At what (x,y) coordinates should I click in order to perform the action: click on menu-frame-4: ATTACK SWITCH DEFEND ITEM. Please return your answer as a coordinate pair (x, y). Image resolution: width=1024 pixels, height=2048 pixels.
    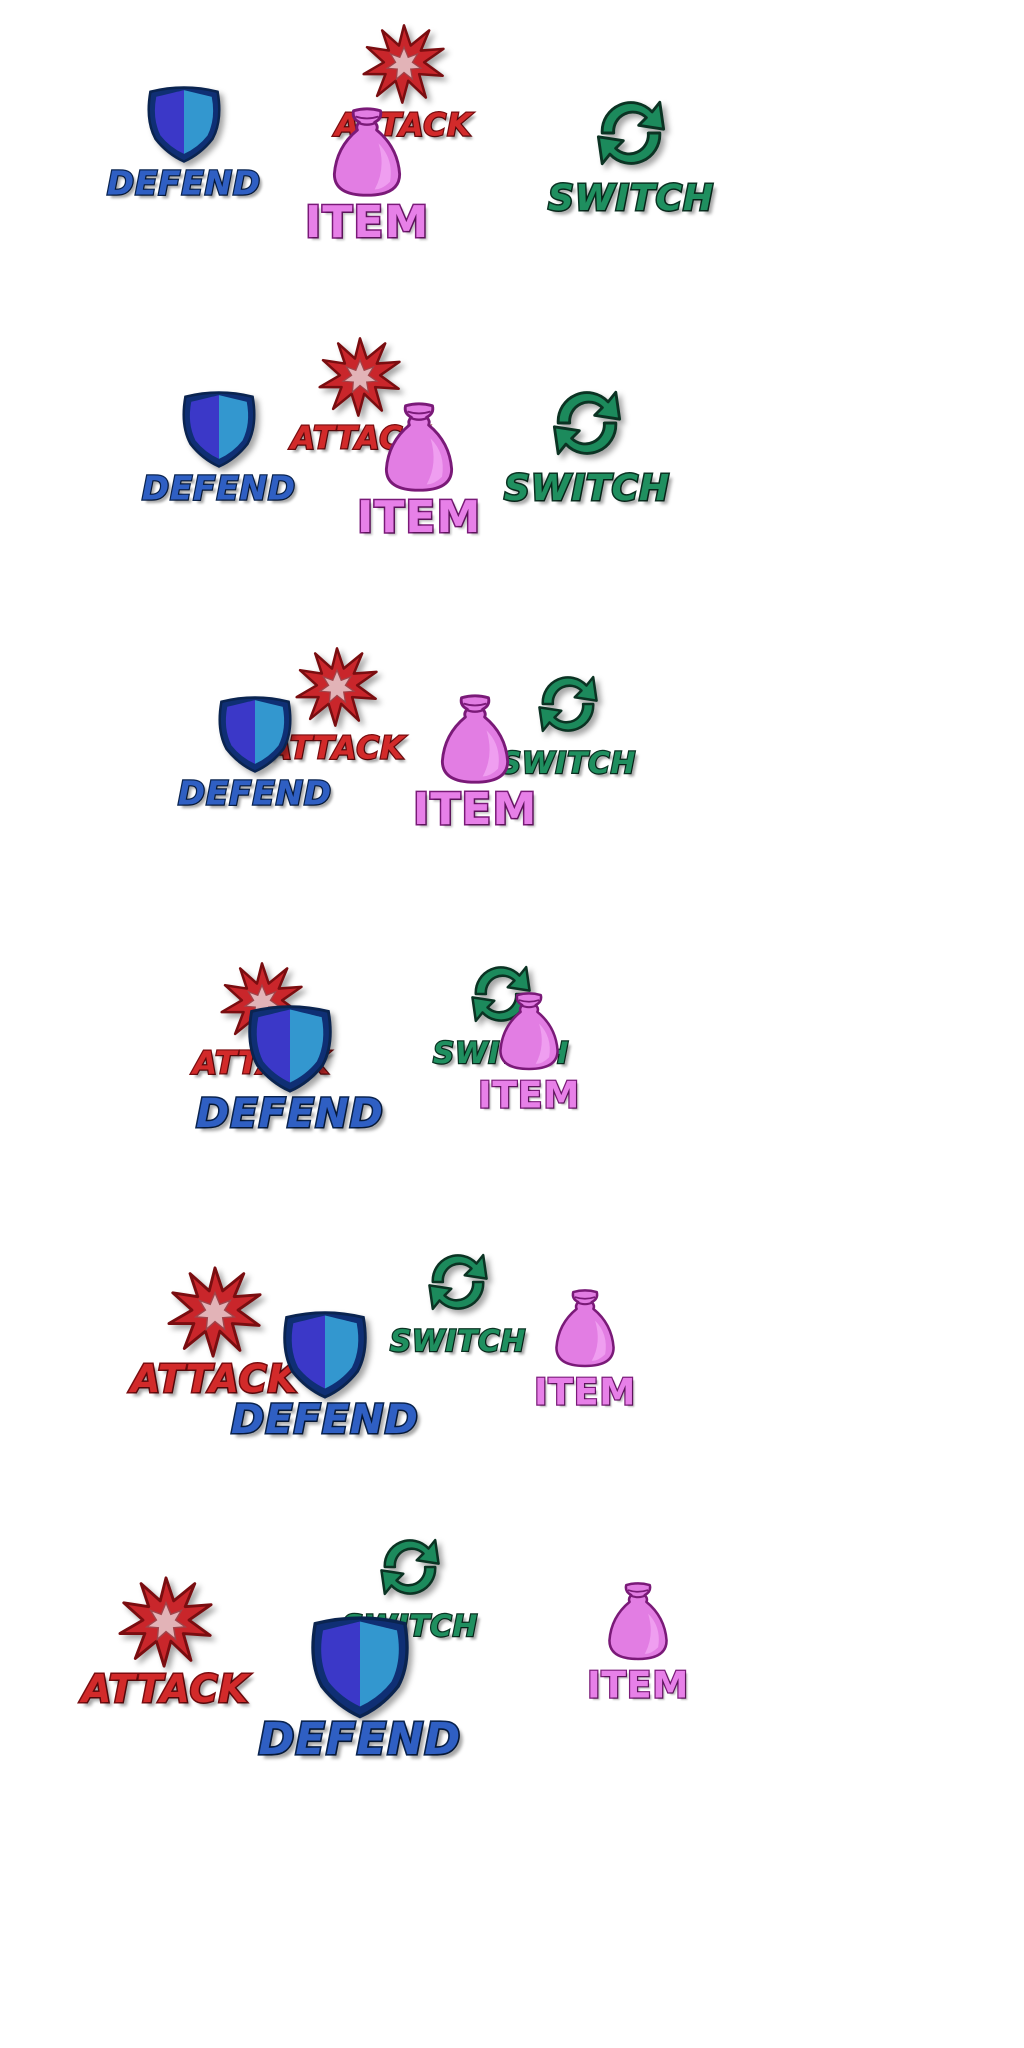
    Looking at the image, I should click on (512, 1015).